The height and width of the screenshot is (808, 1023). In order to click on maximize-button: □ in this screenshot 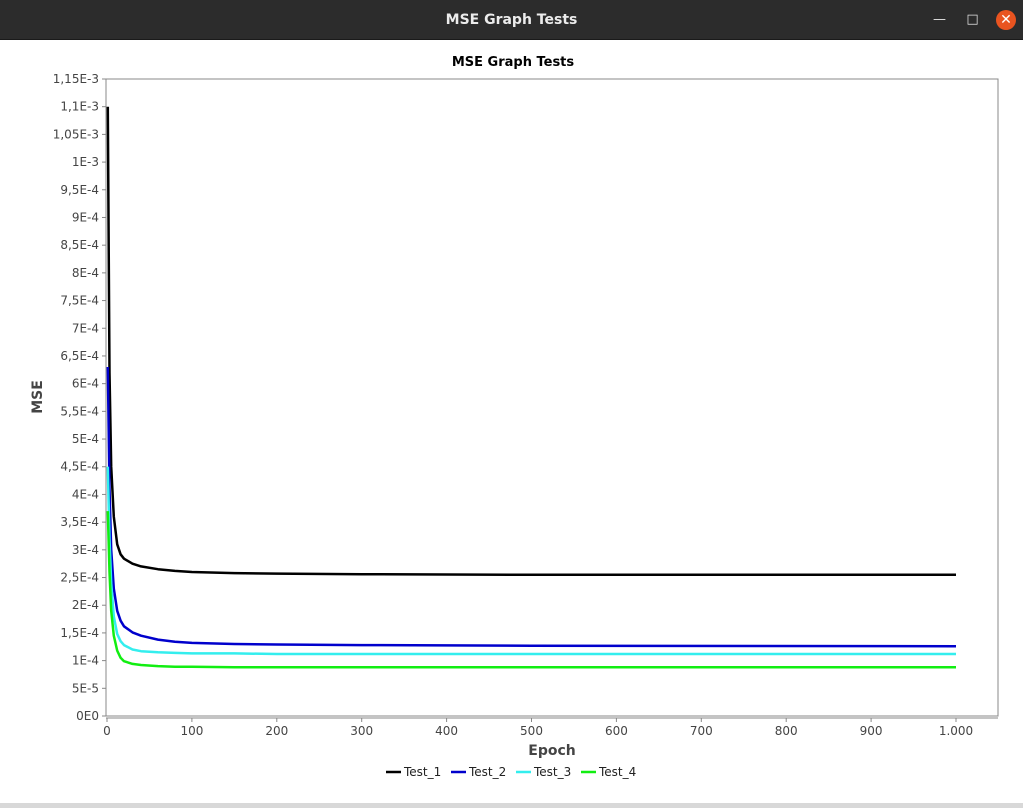, I will do `click(972, 19)`.